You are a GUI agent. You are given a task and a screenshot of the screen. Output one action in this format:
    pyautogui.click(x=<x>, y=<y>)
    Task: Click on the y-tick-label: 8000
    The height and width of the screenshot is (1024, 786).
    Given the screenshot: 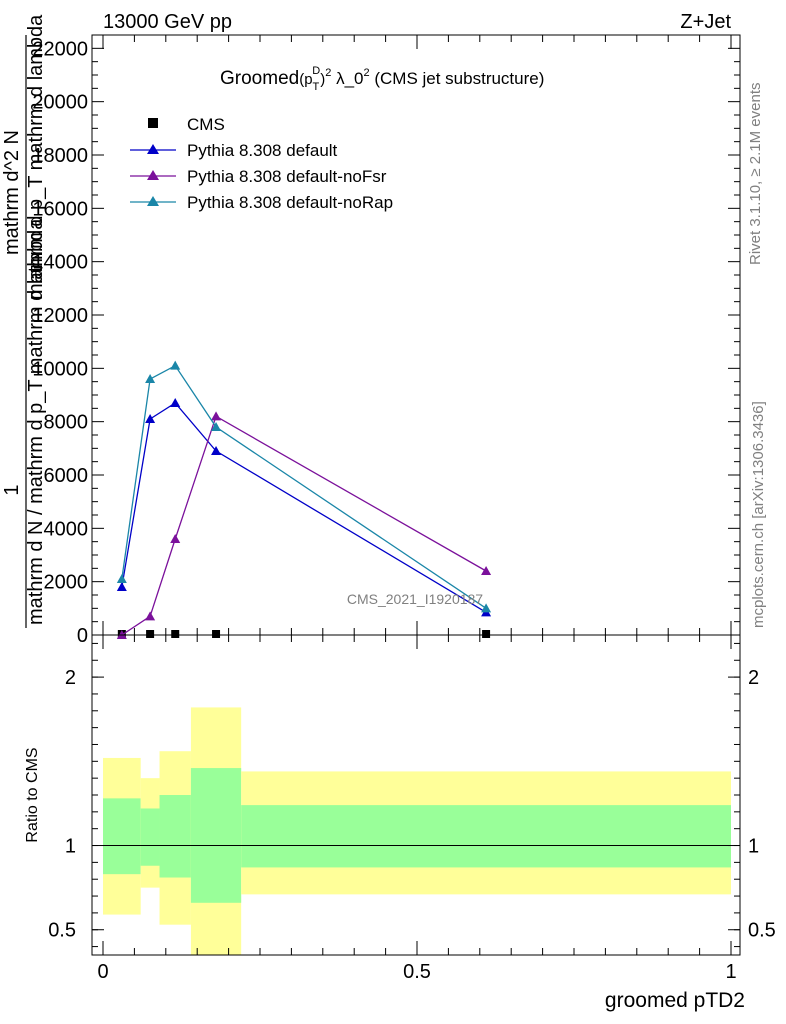 What is the action you would take?
    pyautogui.click(x=66, y=423)
    